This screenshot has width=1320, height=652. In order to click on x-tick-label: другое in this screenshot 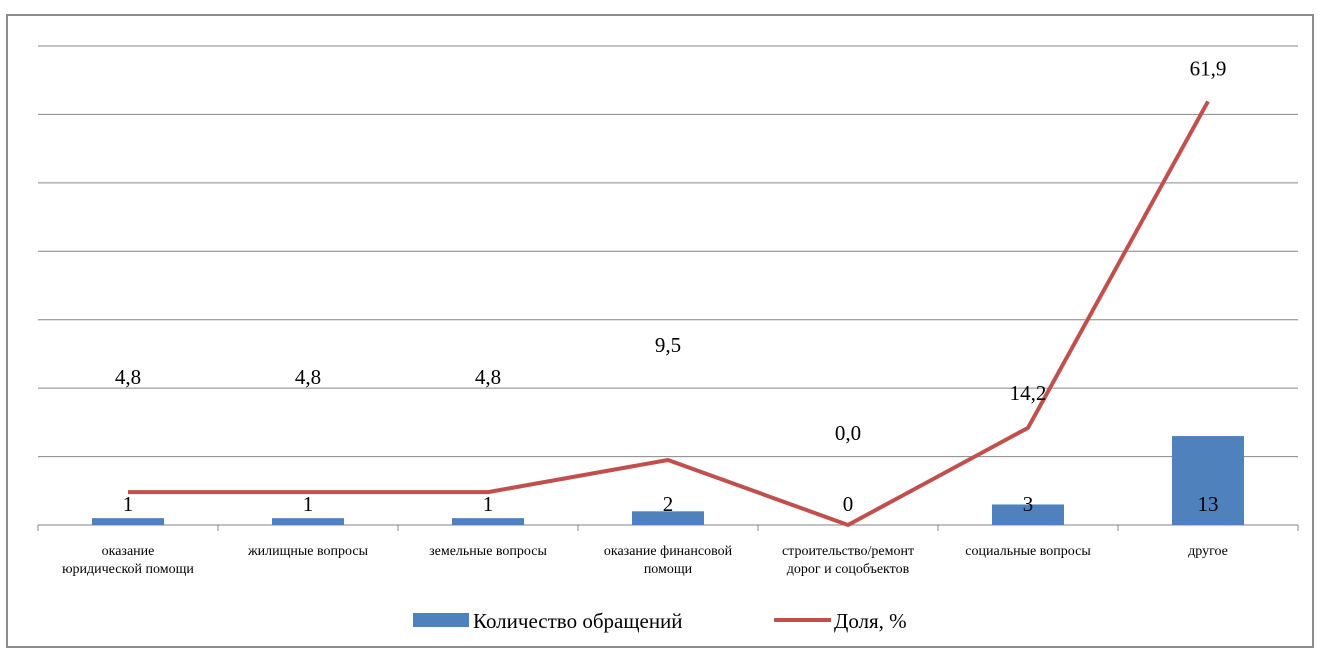, I will do `click(1208, 551)`.